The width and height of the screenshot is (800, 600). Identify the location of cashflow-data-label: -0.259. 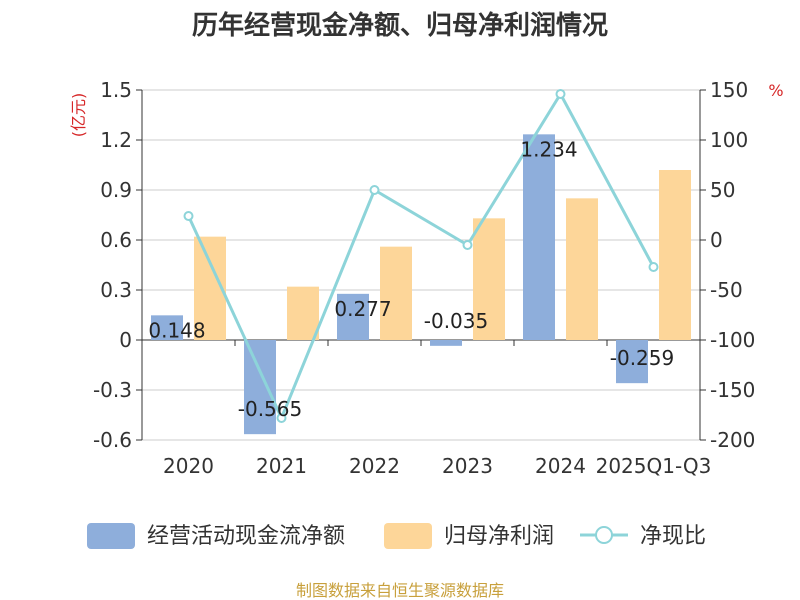
(642, 358).